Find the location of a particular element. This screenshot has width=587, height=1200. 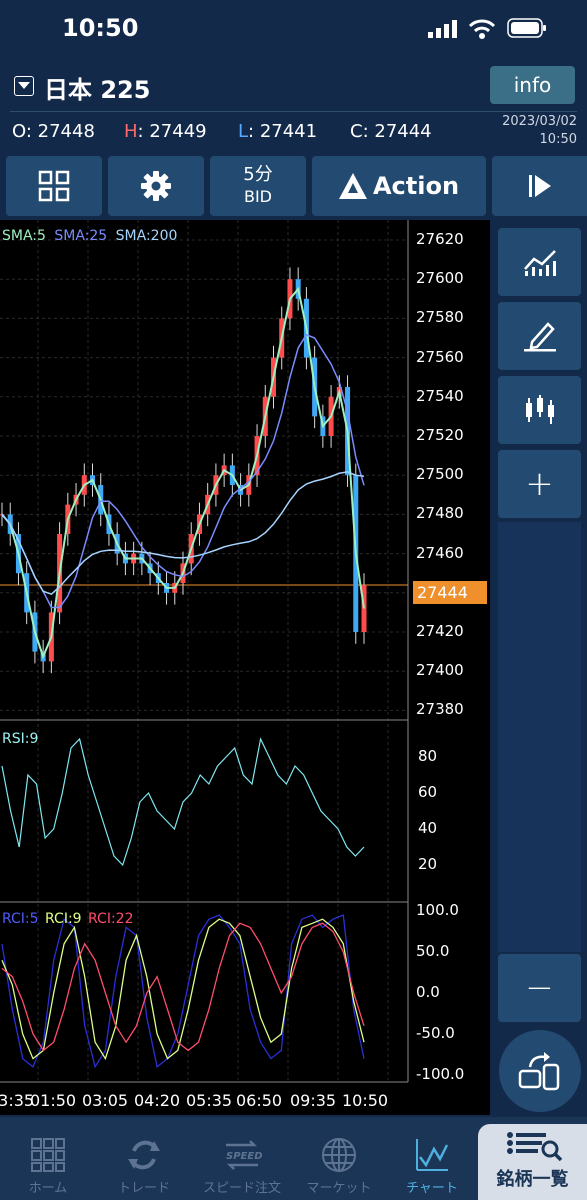

ohlc-high-label: H is located at coordinates (131, 131).